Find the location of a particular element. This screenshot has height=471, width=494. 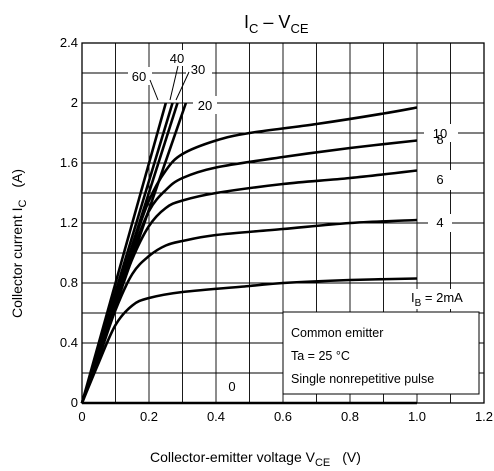

label-ib30: 30 is located at coordinates (198, 69).